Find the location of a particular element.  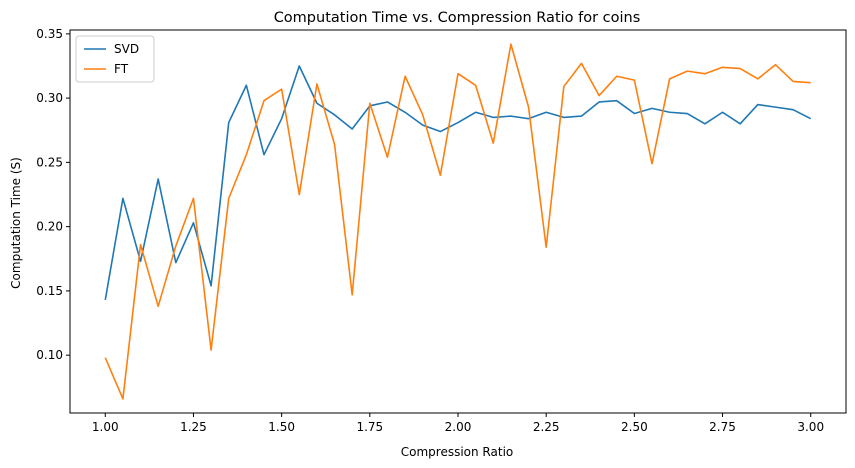

x-axis-label: Compression Ratio is located at coordinates (457, 452).